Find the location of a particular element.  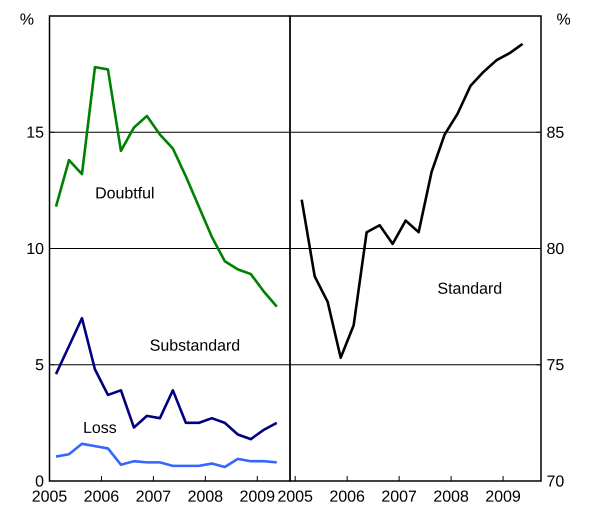

series-label: Doubtful is located at coordinates (125, 192).